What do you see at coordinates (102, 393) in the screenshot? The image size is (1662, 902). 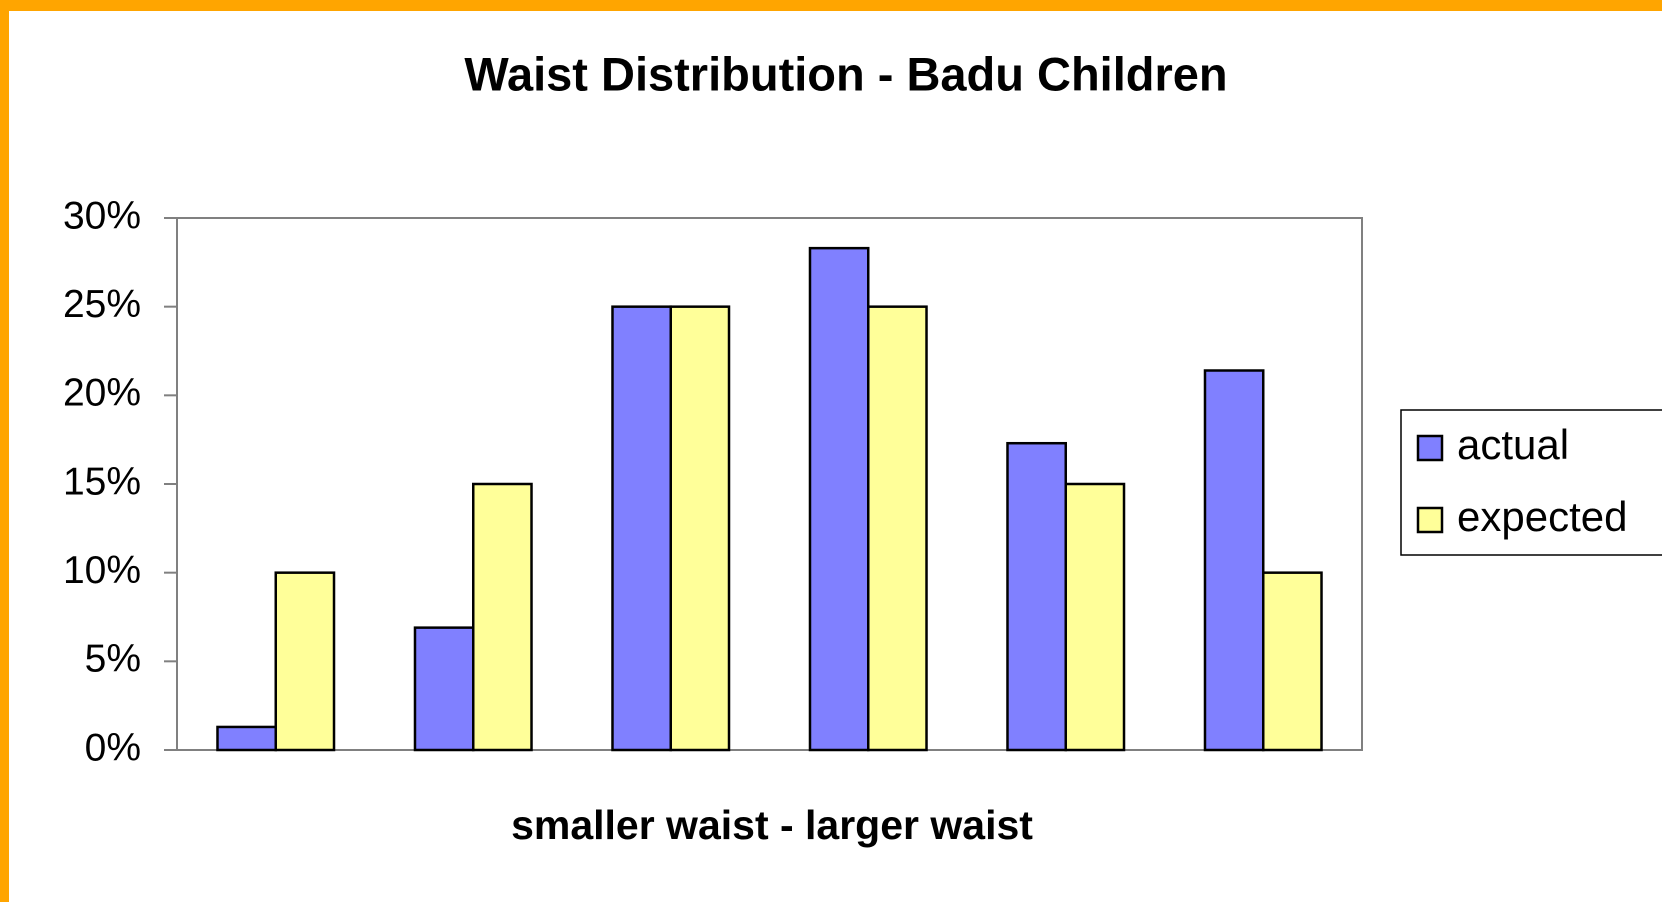 I see `y-tick-label: 20%` at bounding box center [102, 393].